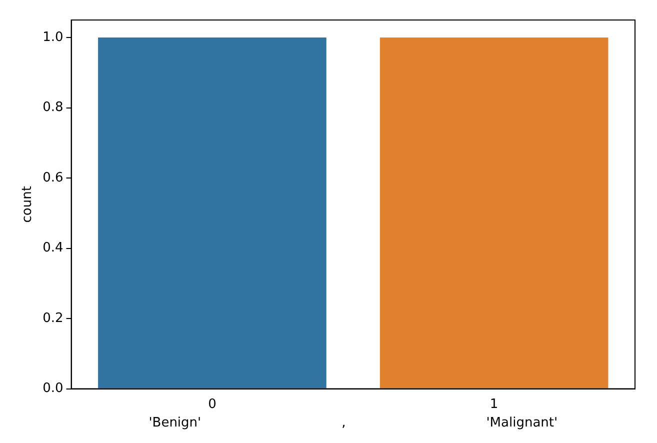 The height and width of the screenshot is (443, 657). Describe the element at coordinates (53, 318) in the screenshot. I see `y-tick-label: 0.2` at that location.